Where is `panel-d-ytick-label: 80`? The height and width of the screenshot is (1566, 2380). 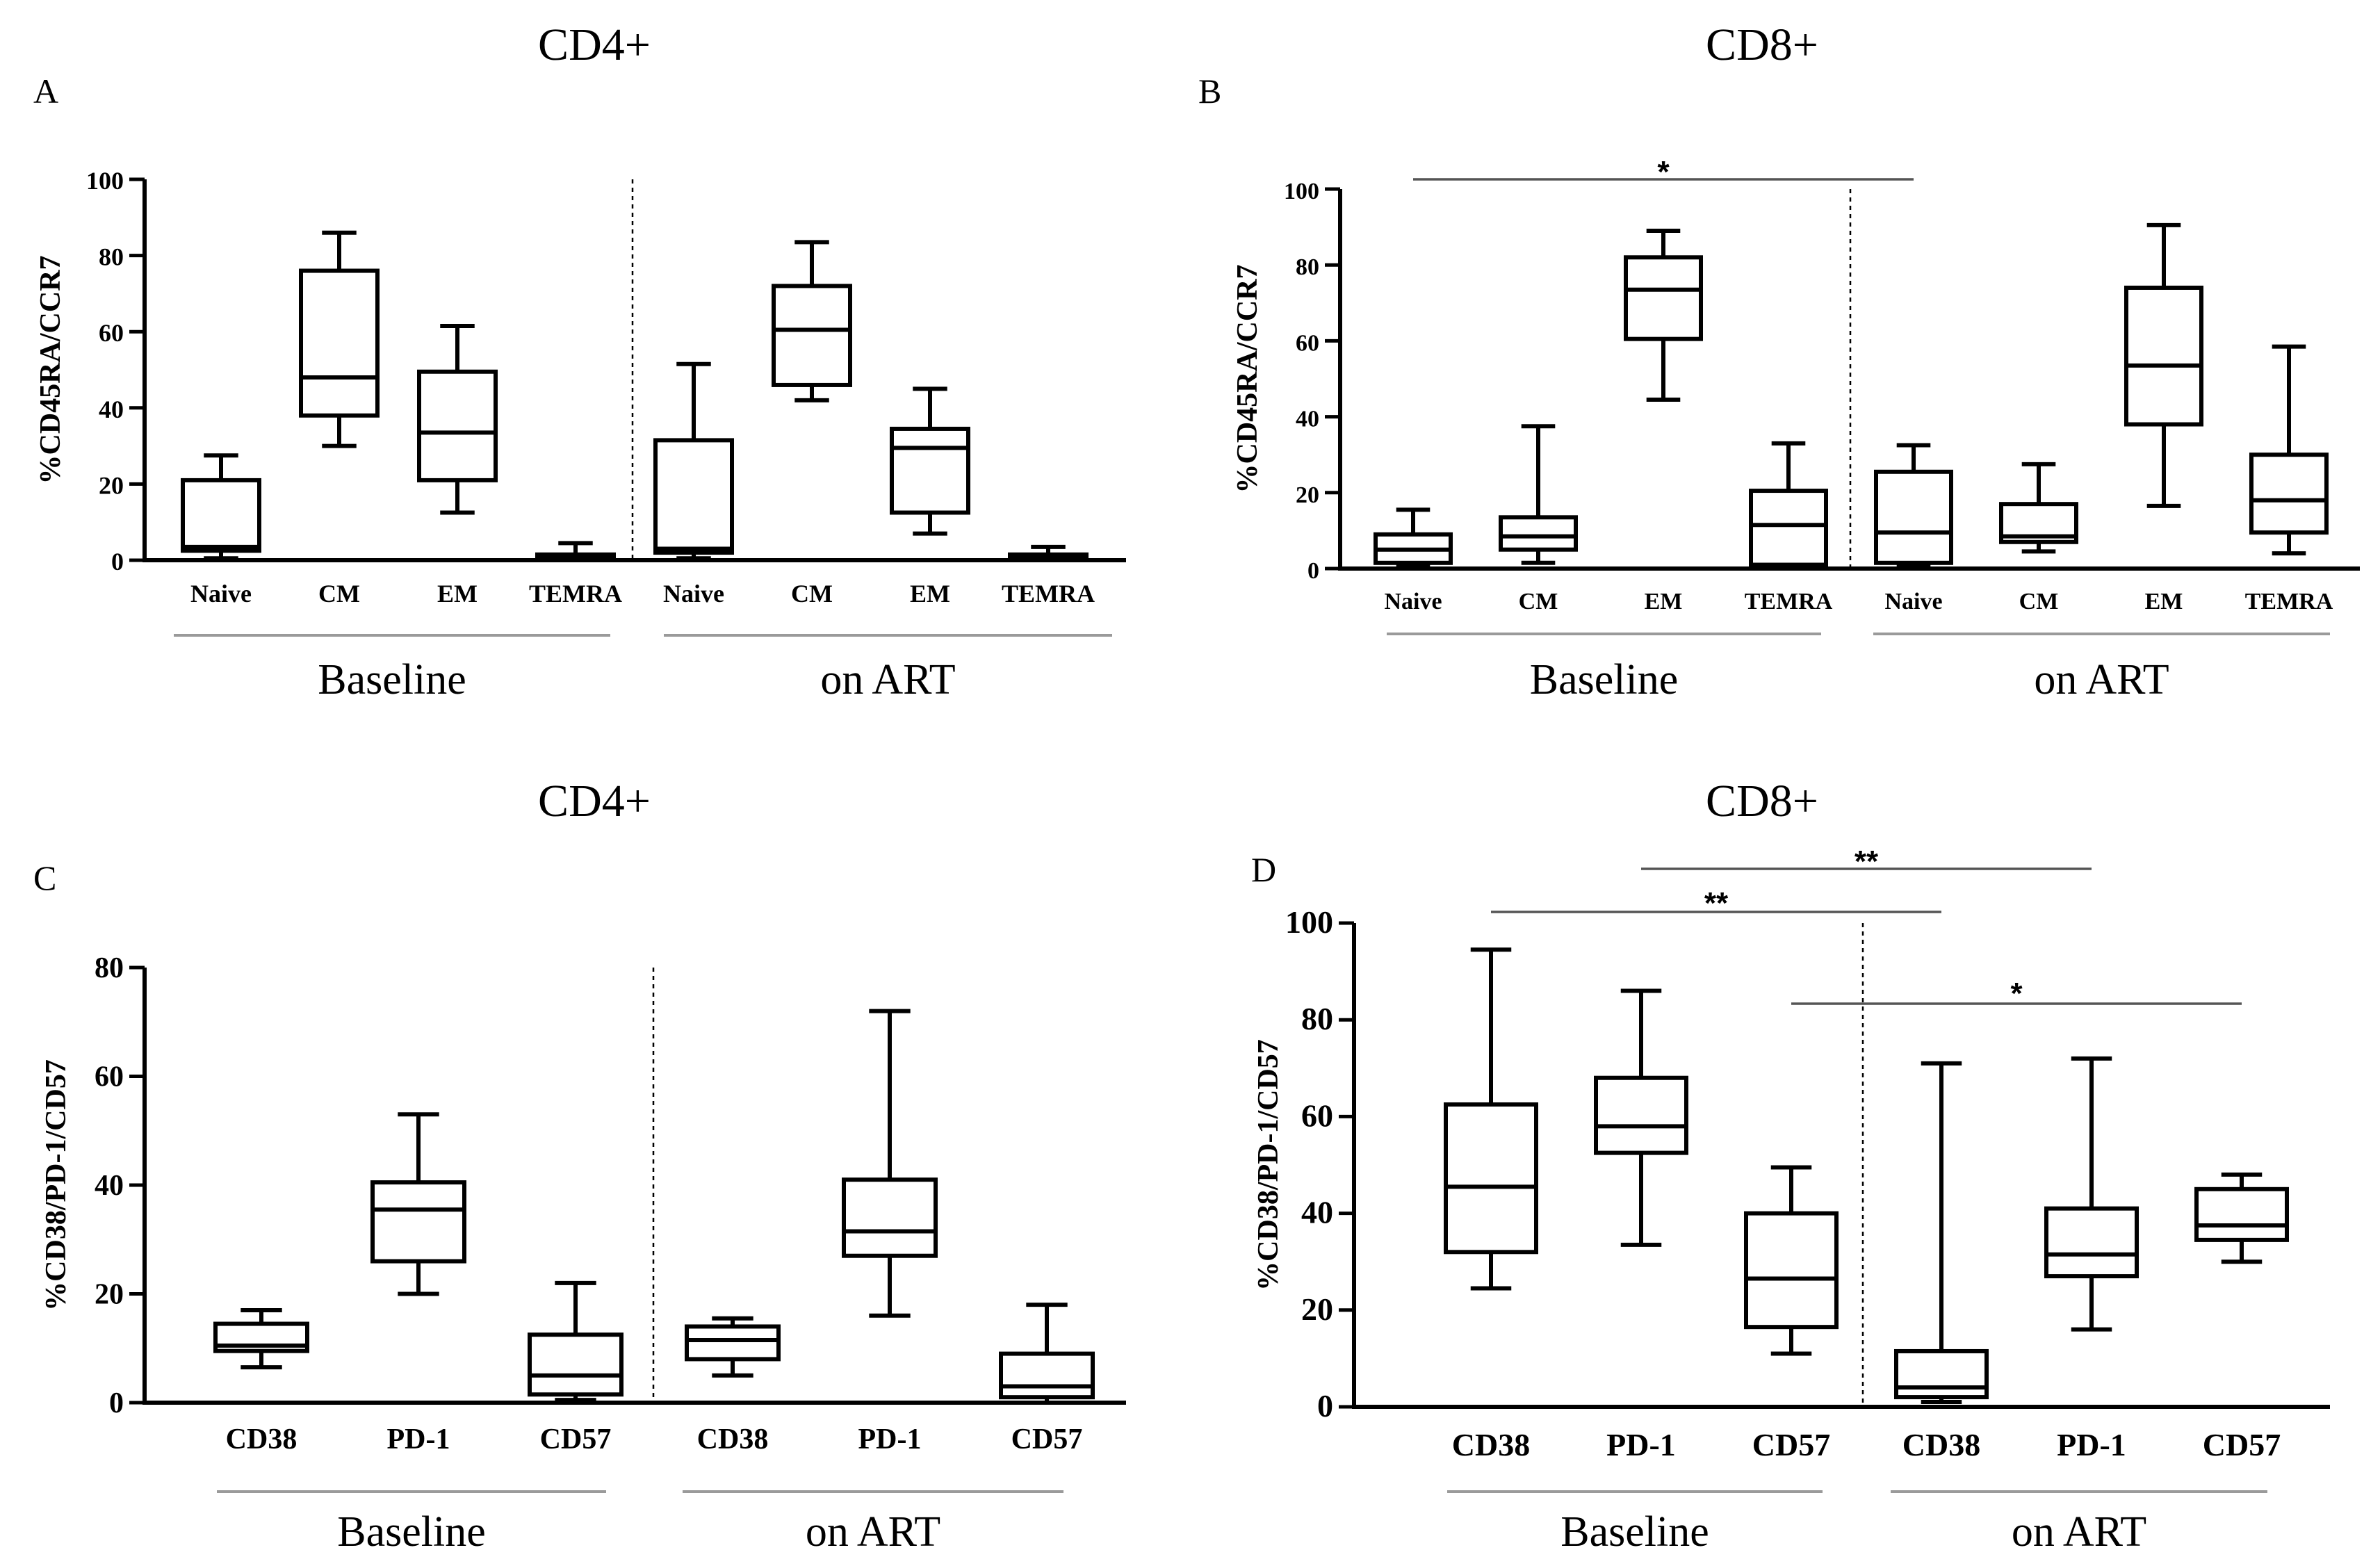 panel-d-ytick-label: 80 is located at coordinates (1317, 1018).